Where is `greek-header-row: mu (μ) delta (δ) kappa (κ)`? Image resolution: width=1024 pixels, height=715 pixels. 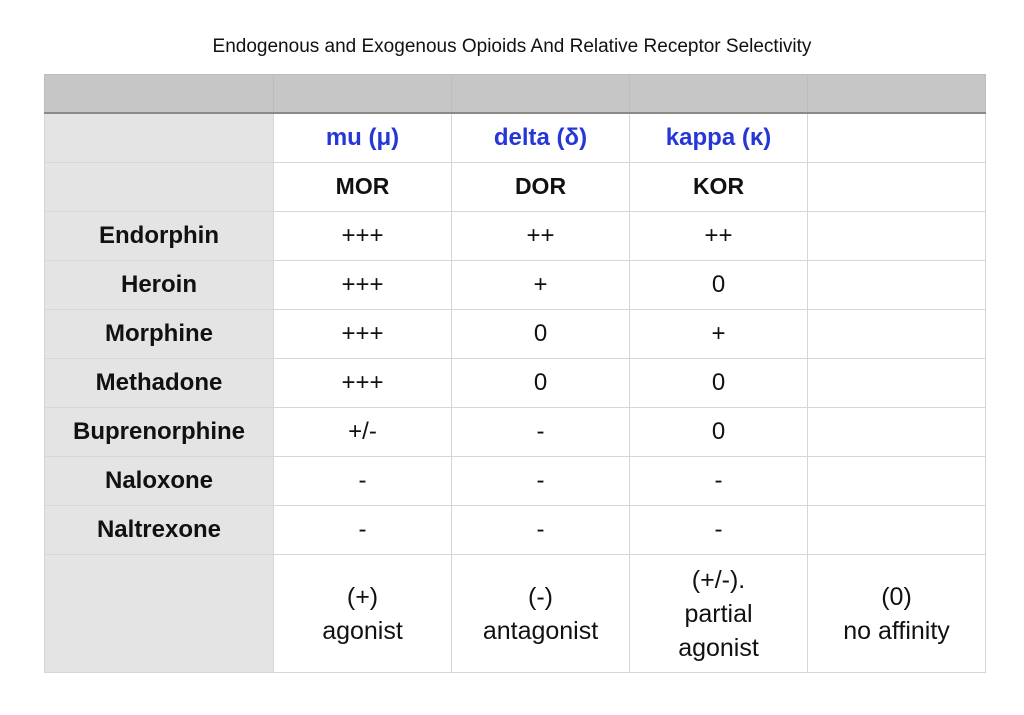
greek-header-row: mu (μ) delta (δ) kappa (κ) is located at coordinates (515, 137).